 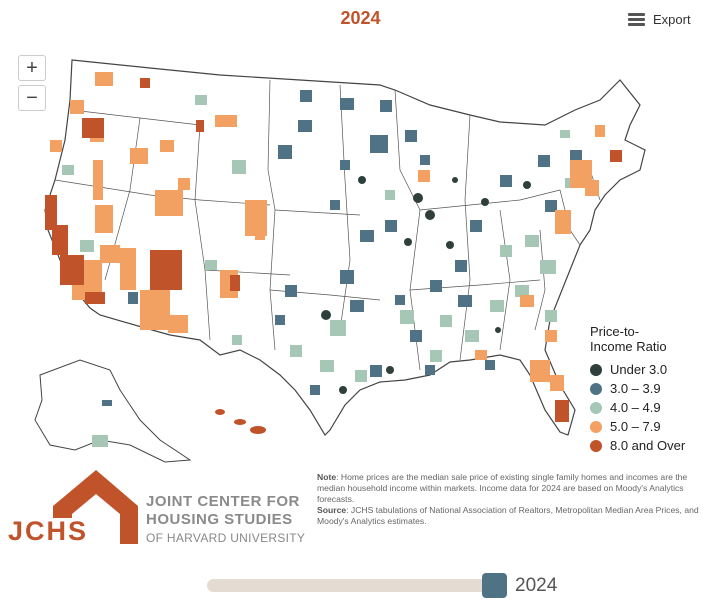 I want to click on legend-dot-8-and-over, so click(x=596, y=445).